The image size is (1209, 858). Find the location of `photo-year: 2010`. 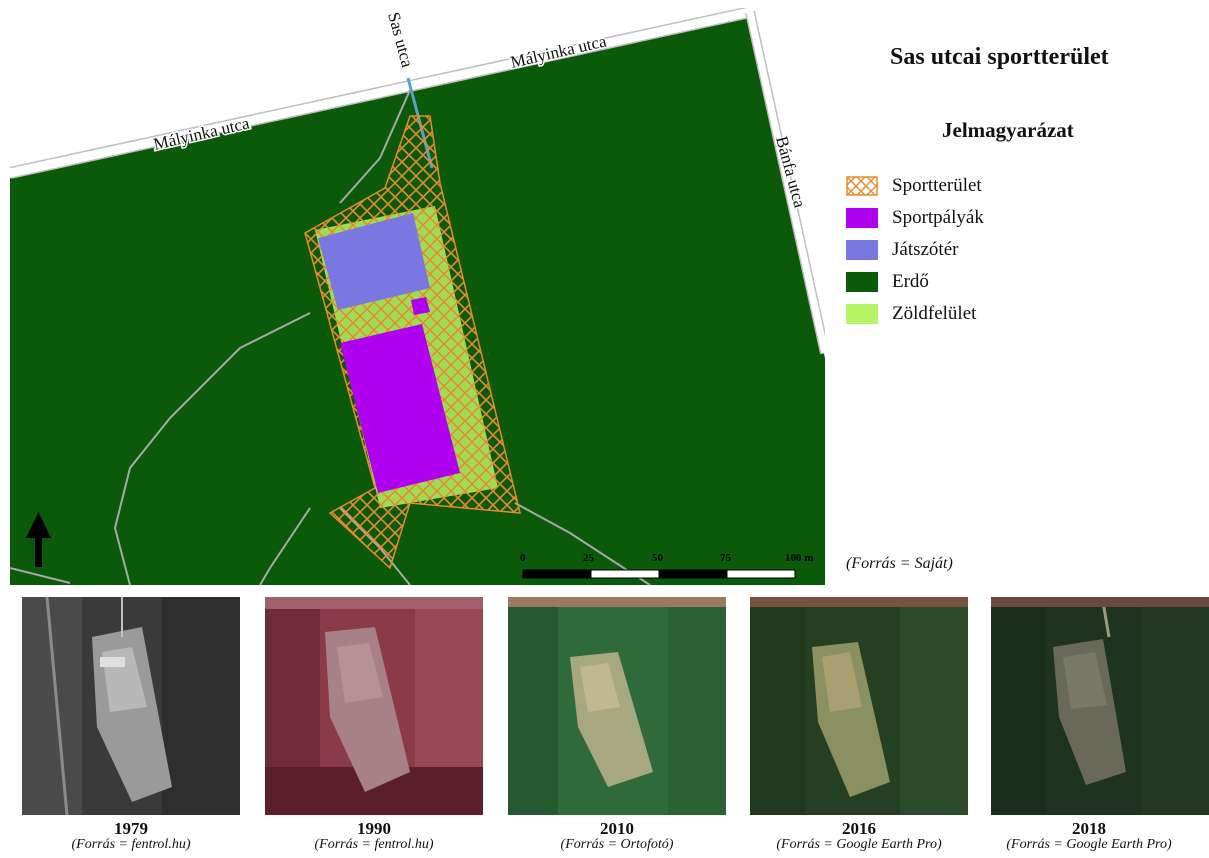

photo-year: 2010 is located at coordinates (617, 828).